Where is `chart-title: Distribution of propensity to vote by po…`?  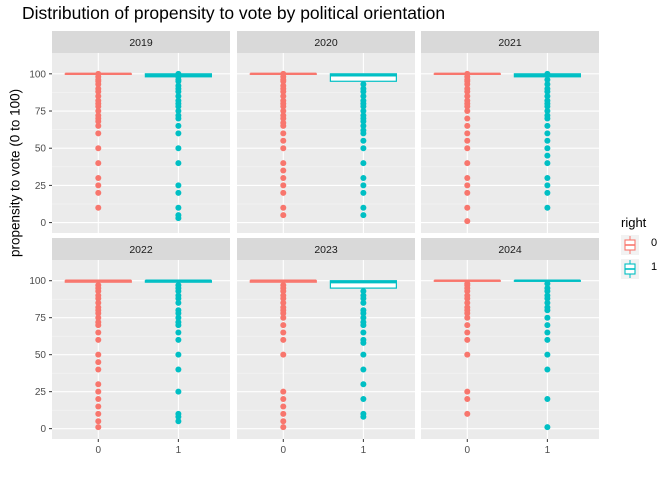 chart-title: Distribution of propensity to vote by po… is located at coordinates (234, 13).